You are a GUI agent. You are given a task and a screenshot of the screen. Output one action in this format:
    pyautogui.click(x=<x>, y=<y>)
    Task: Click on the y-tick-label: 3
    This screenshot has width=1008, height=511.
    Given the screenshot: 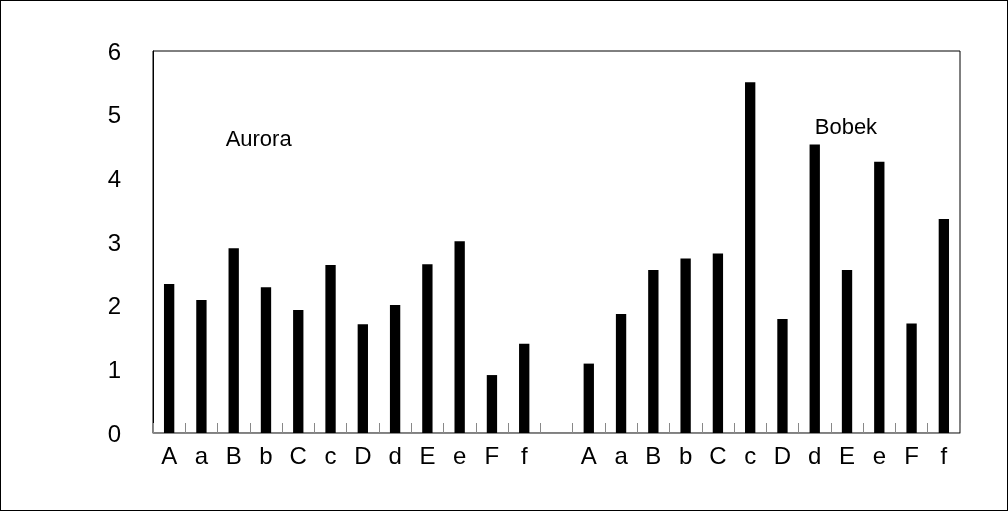 What is the action you would take?
    pyautogui.click(x=114, y=242)
    